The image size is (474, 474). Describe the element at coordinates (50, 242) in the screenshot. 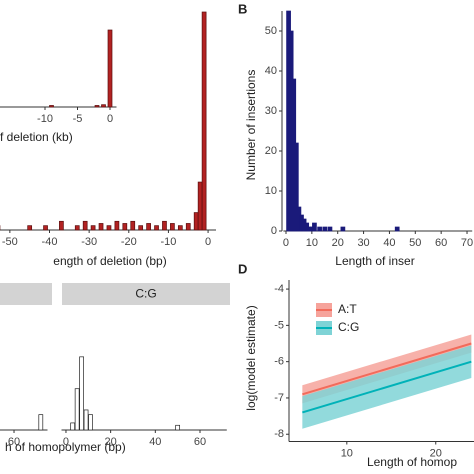

I see `x-tick-label: -40` at that location.